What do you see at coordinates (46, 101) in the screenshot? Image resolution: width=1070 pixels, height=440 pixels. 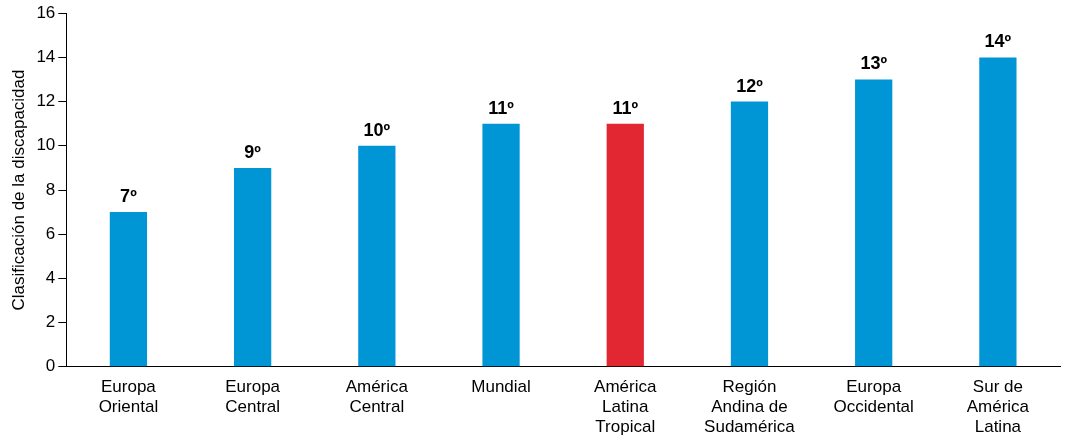 I see `y-tick-label: 12` at bounding box center [46, 101].